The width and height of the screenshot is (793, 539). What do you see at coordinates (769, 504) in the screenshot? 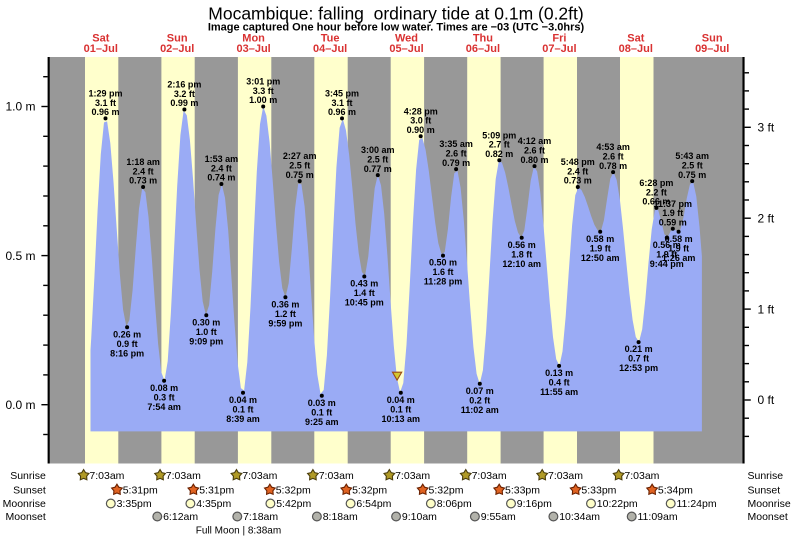
I see `svg-text: Moonrise` at bounding box center [769, 504].